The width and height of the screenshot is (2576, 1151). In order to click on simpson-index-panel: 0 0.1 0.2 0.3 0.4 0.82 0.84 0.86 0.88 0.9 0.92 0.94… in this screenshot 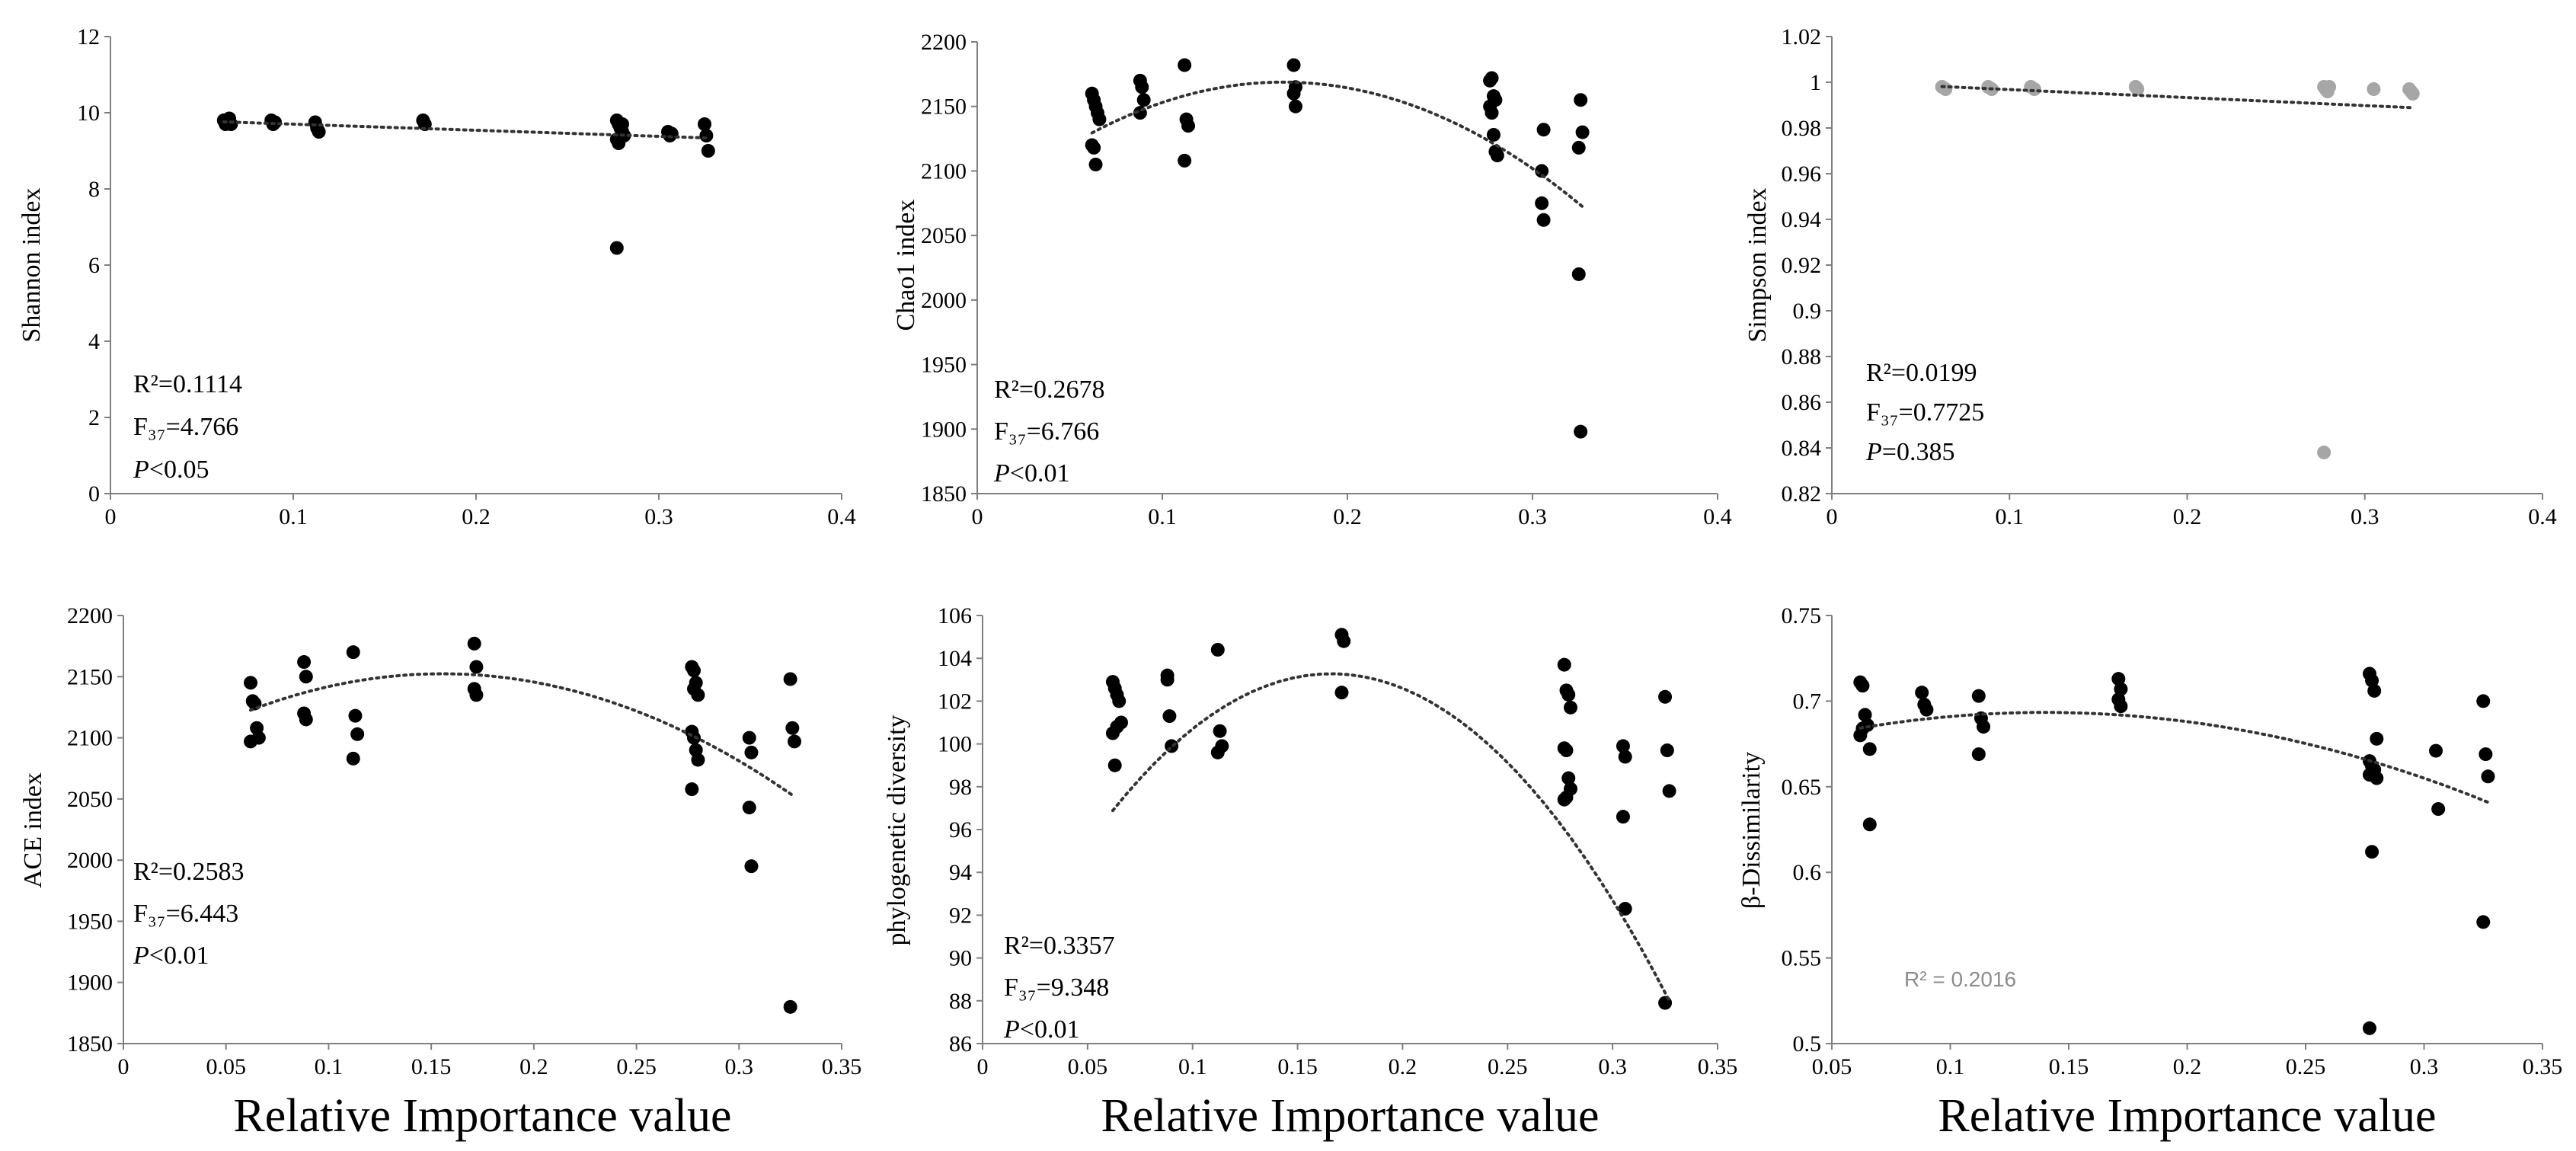, I will do `click(2150, 276)`.